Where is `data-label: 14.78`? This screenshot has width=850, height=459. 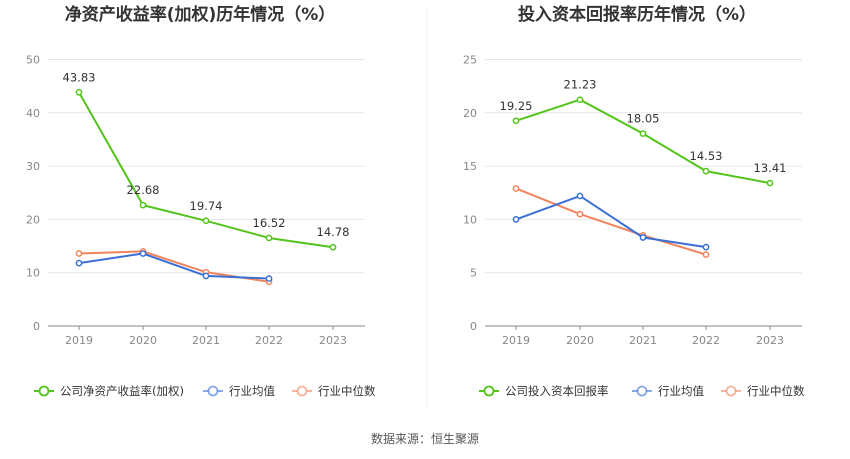
data-label: 14.78 is located at coordinates (333, 232).